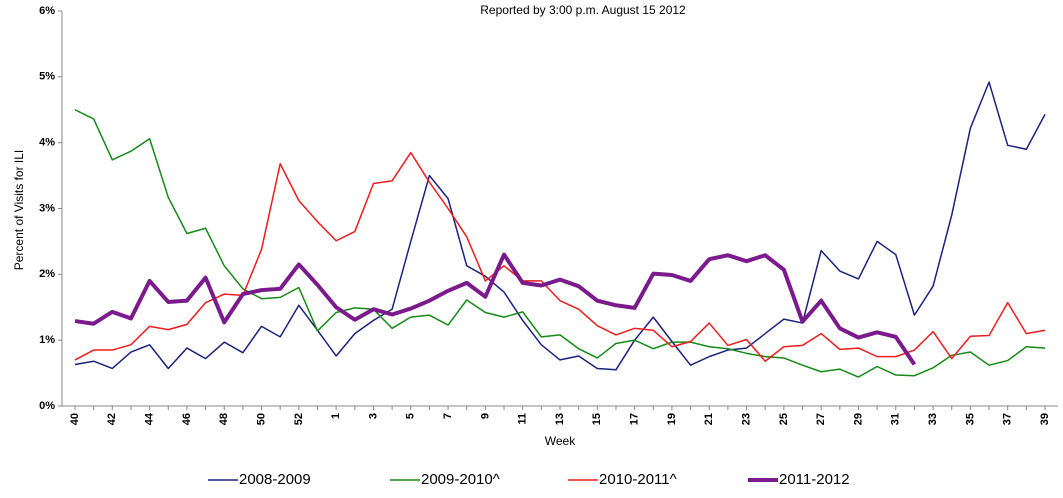  What do you see at coordinates (485, 416) in the screenshot?
I see `x-tick-label: 9` at bounding box center [485, 416].